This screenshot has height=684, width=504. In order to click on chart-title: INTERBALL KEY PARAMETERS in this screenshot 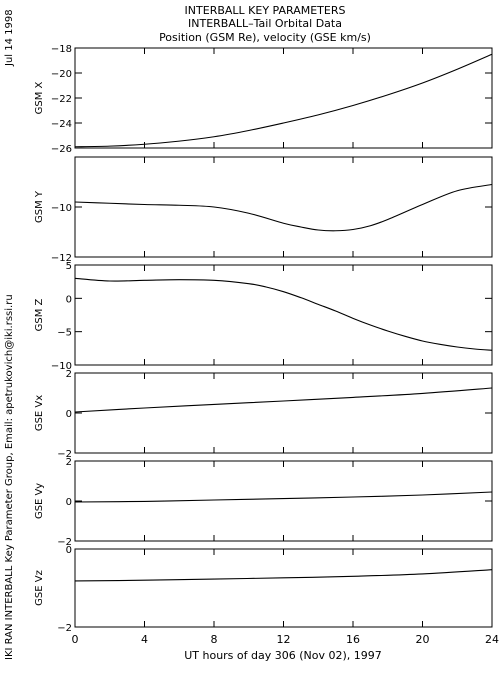, I will do `click(265, 10)`.